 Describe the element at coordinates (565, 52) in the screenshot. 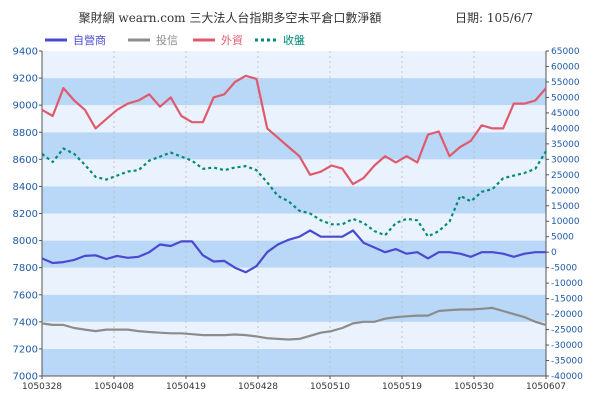

I see `right-tick-label: 65000` at that location.